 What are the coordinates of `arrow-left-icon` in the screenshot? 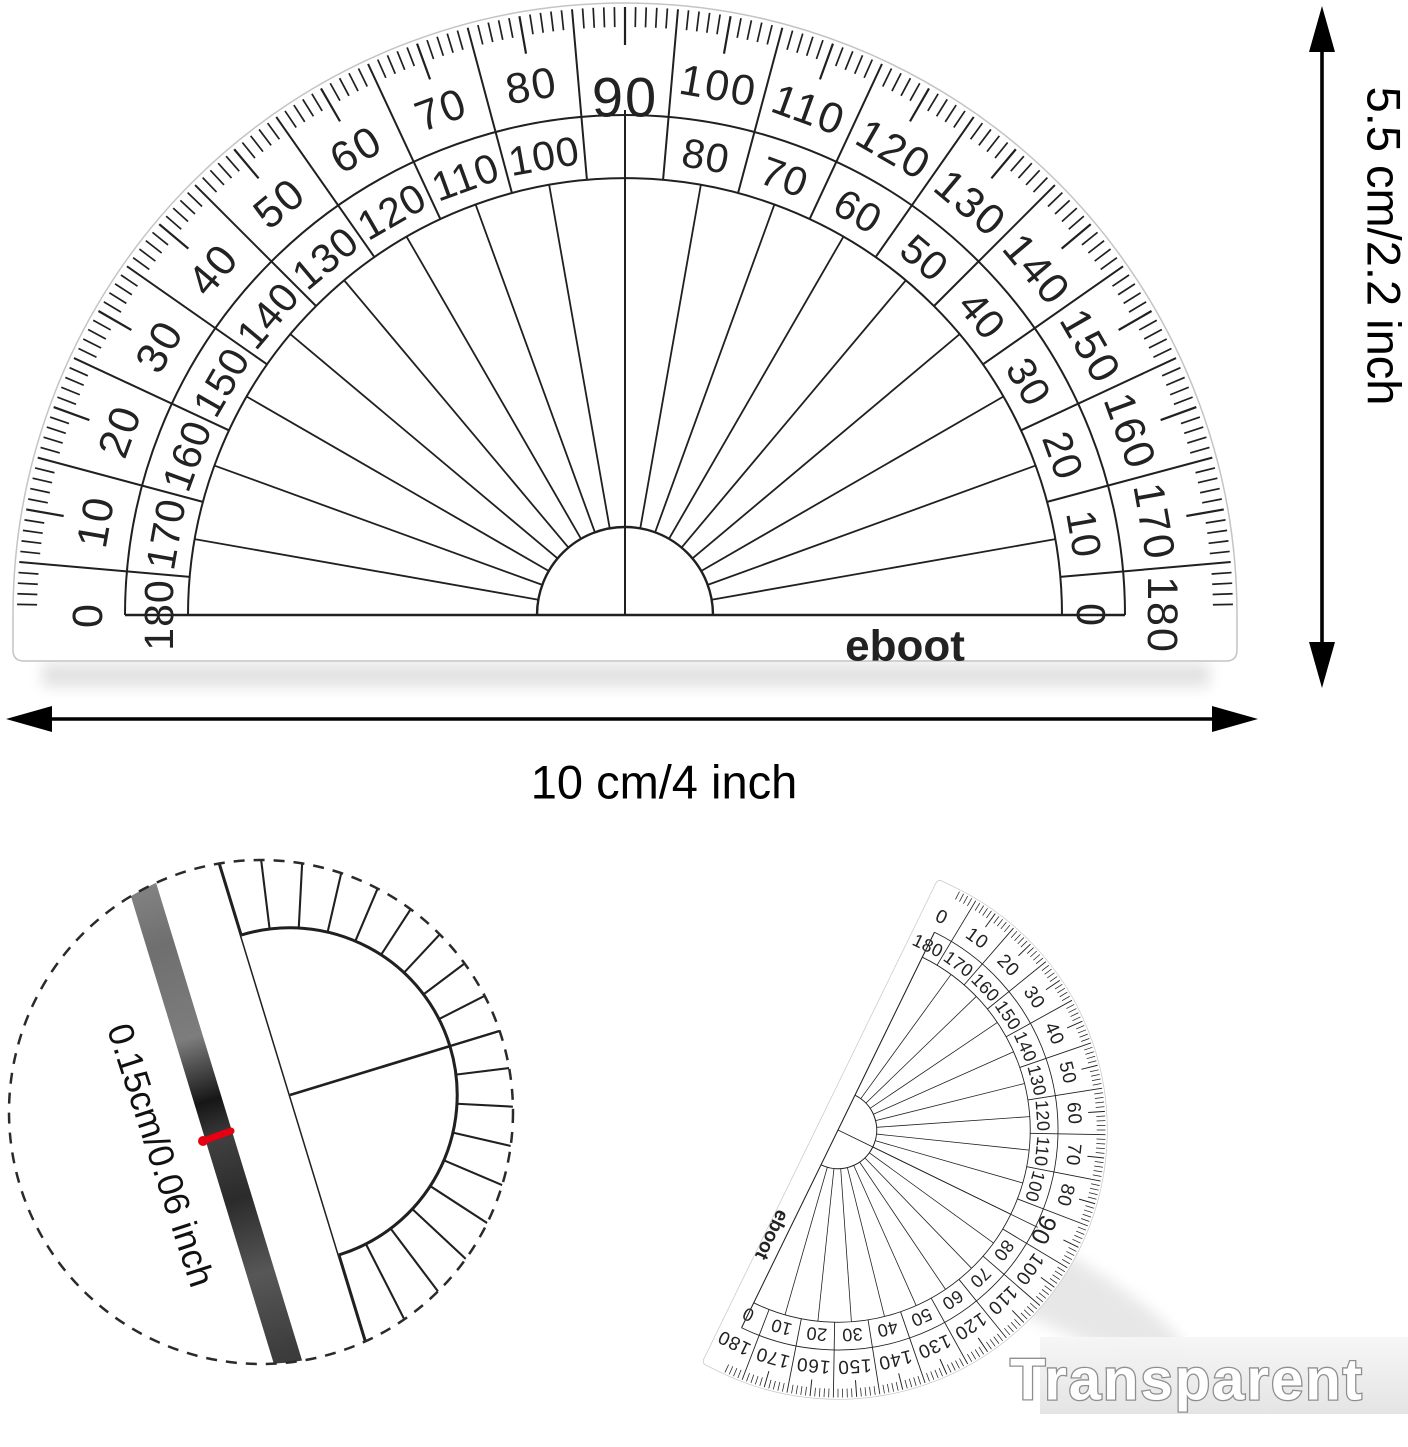 It's located at (29, 719).